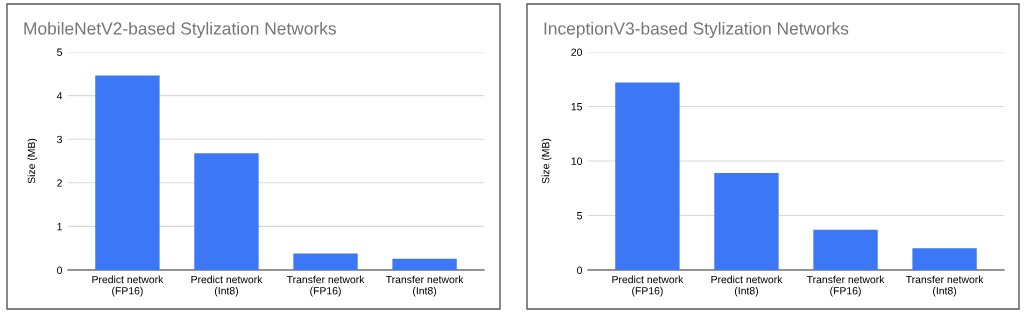  What do you see at coordinates (577, 107) in the screenshot?
I see `y-tick-label: 15` at bounding box center [577, 107].